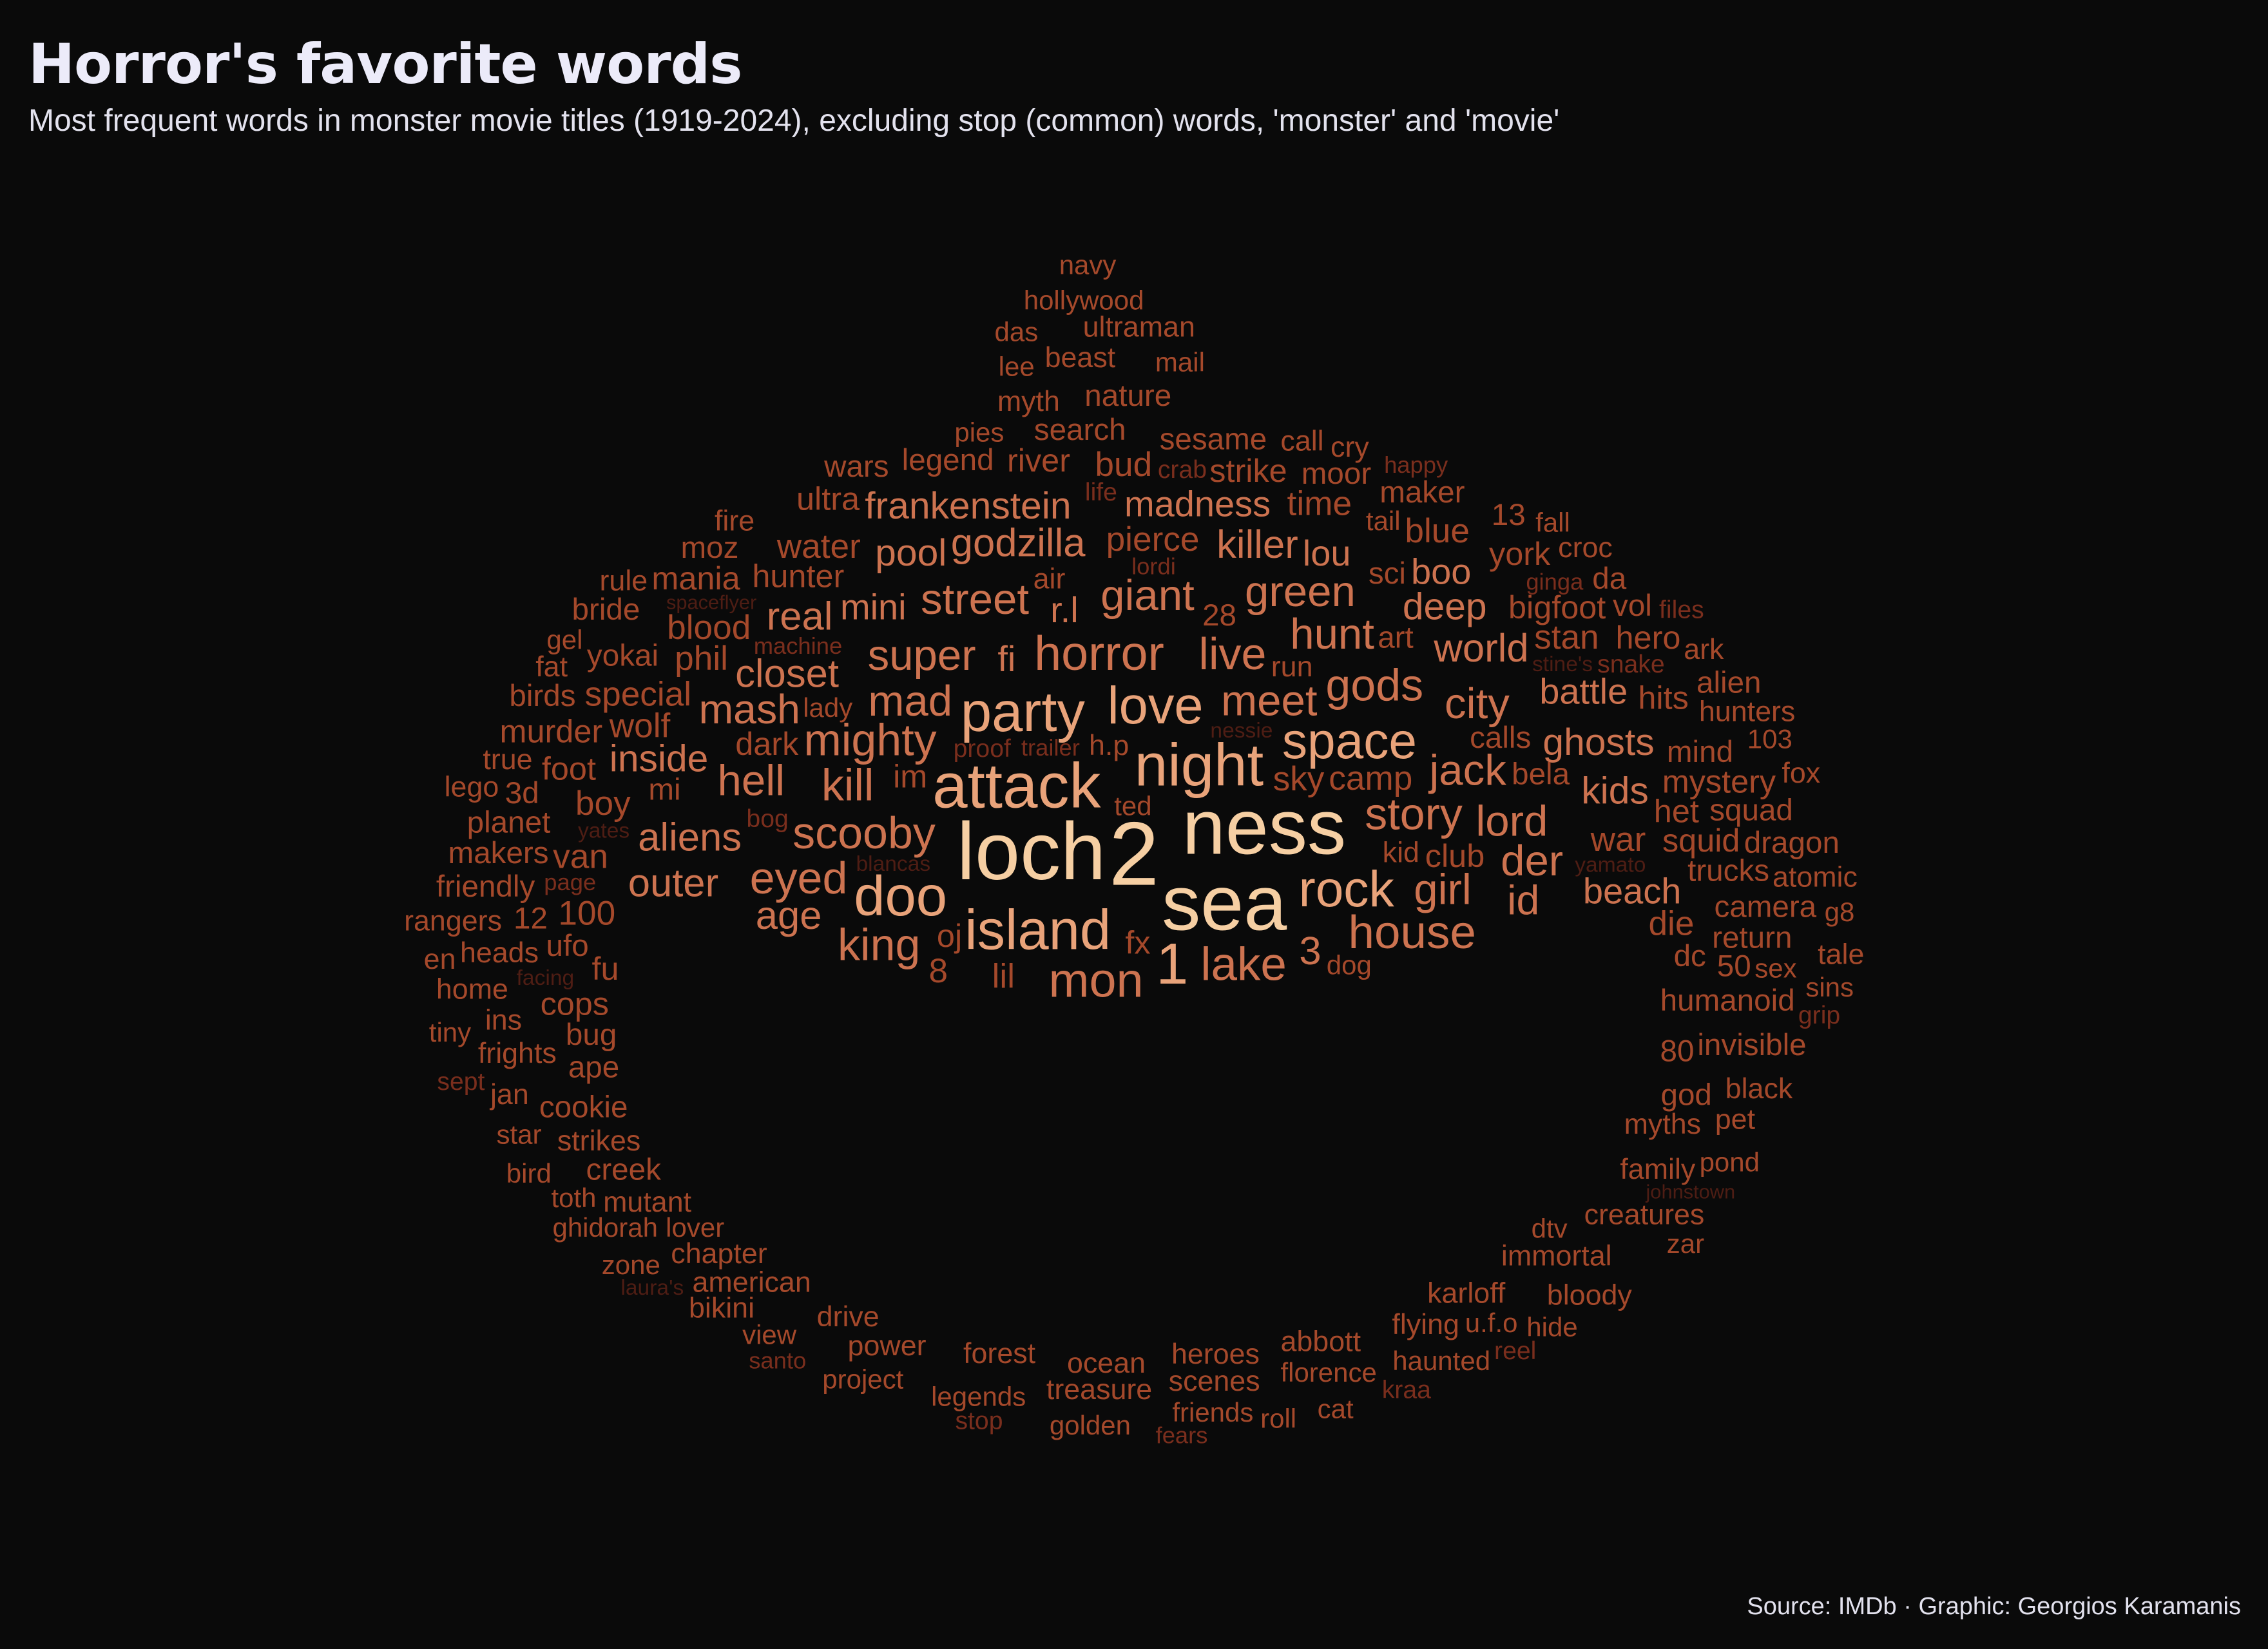  Describe the element at coordinates (1632, 606) in the screenshot. I see `word-vol: vol` at that location.